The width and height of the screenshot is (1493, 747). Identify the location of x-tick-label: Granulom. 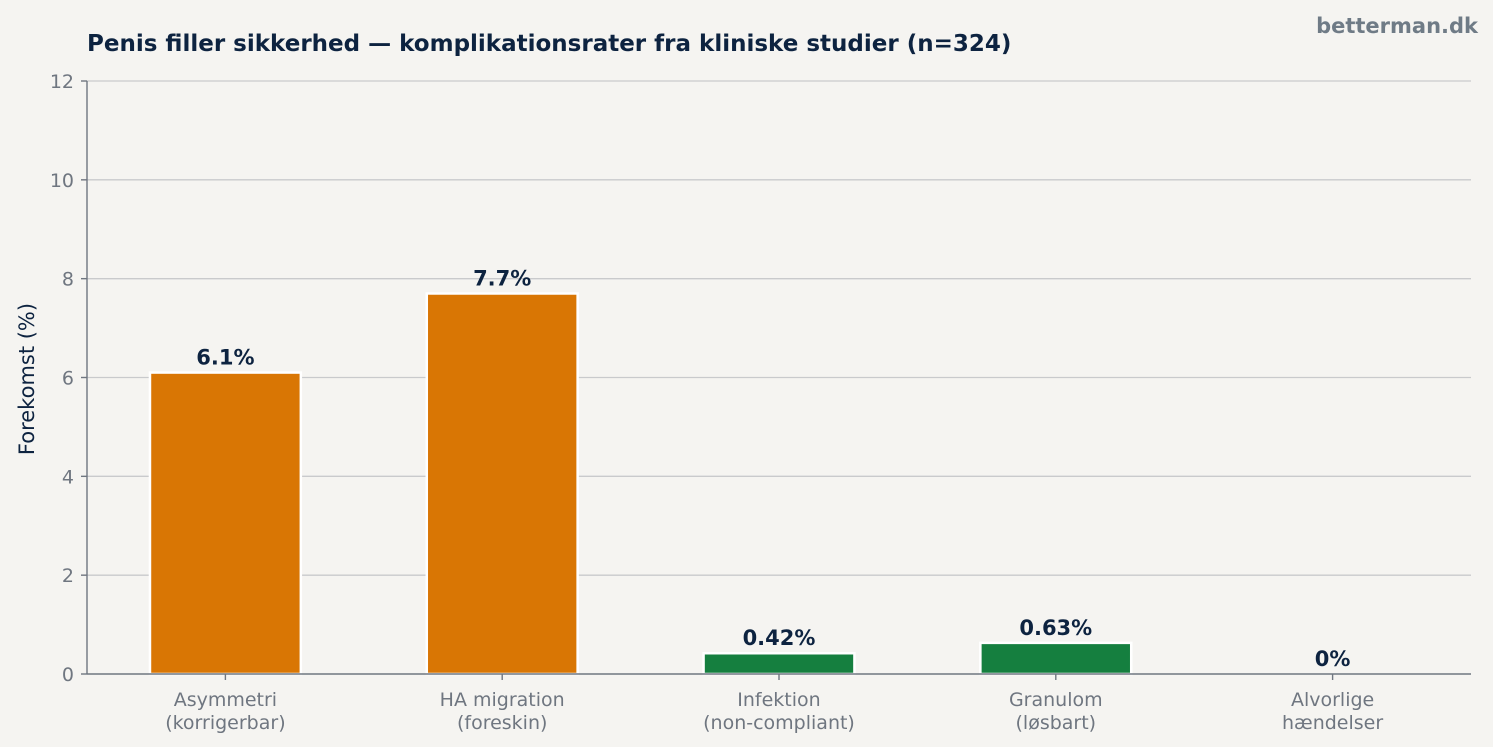
(1056, 700).